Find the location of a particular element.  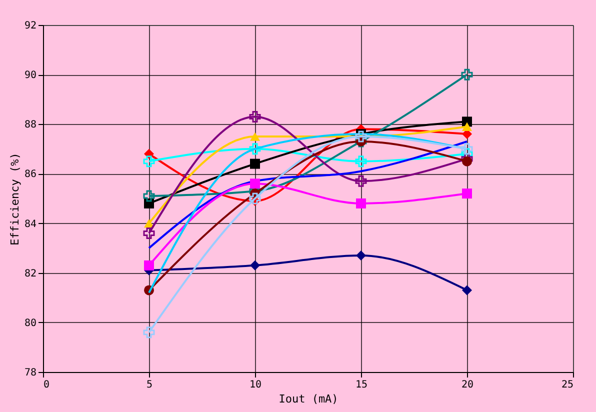

x-tick-label: 10 is located at coordinates (255, 385).